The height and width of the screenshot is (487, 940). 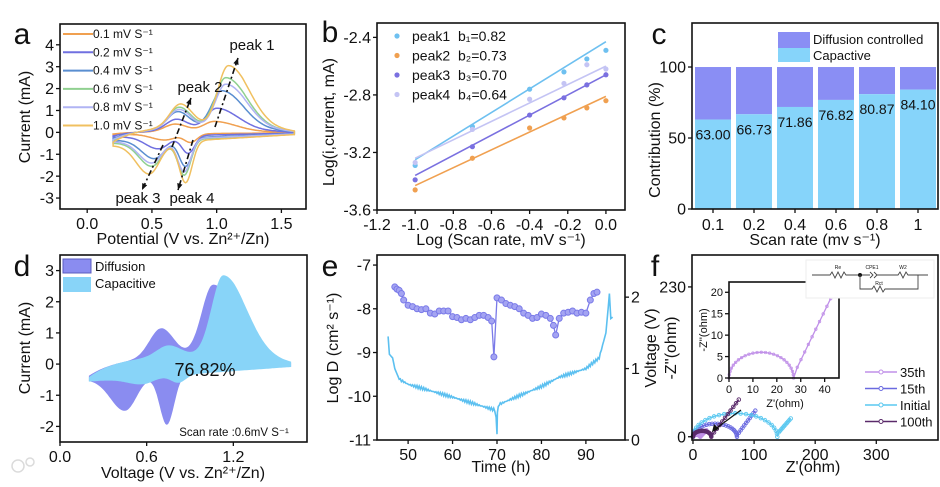 What do you see at coordinates (431, 95) in the screenshot?
I see `legend-label: peak4` at bounding box center [431, 95].